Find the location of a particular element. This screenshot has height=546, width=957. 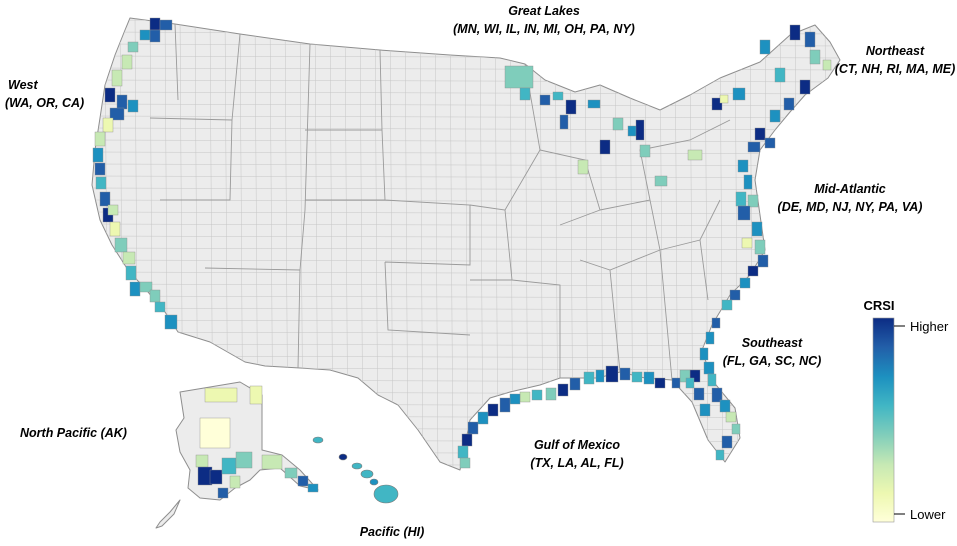

alaska is located at coordinates (237, 455).